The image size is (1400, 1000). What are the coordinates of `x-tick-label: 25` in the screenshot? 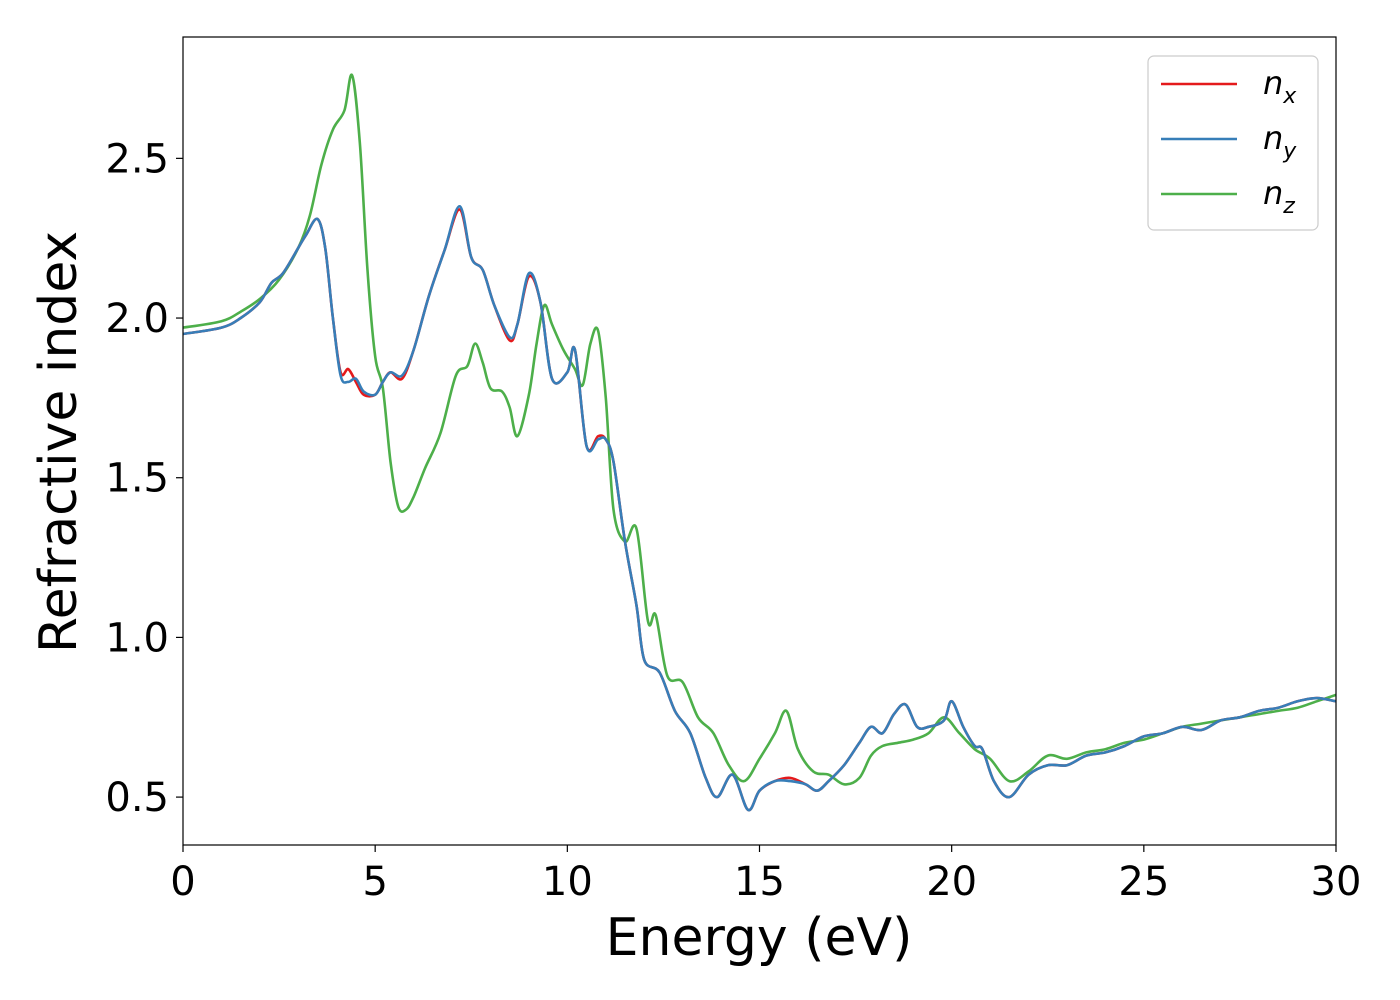 It's located at (1143, 882).